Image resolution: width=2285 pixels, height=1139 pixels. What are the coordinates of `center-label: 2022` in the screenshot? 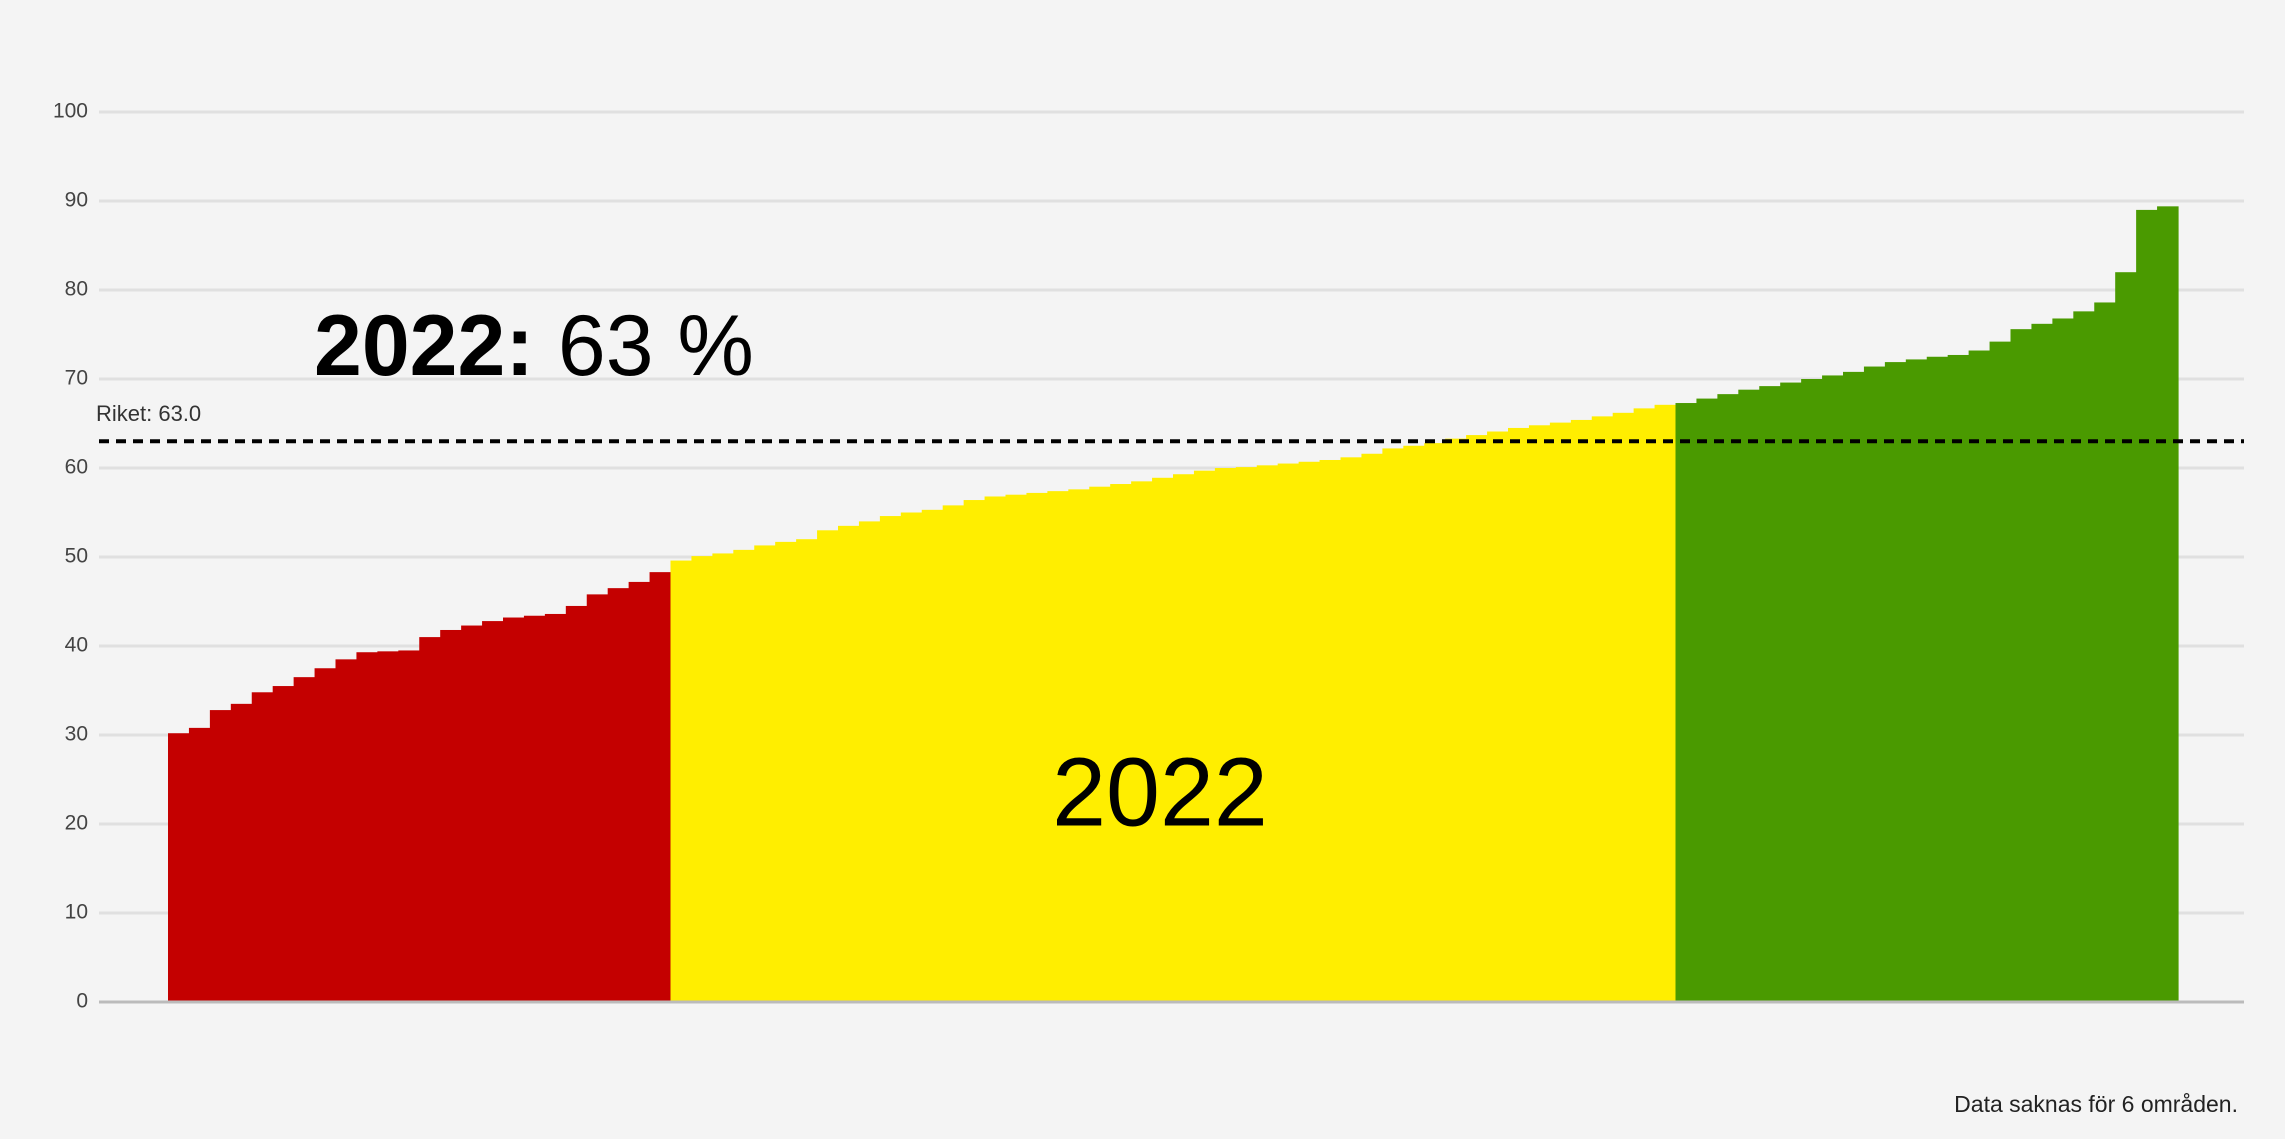 It's located at (1160, 792).